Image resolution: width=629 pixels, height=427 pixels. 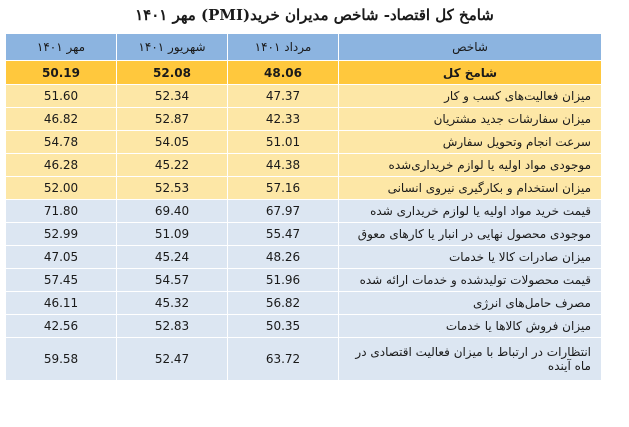 What do you see at coordinates (470, 165) in the screenshot?
I see `row-name: موجودی مواد اولیه یا لوازم خریداری‌شده` at bounding box center [470, 165].